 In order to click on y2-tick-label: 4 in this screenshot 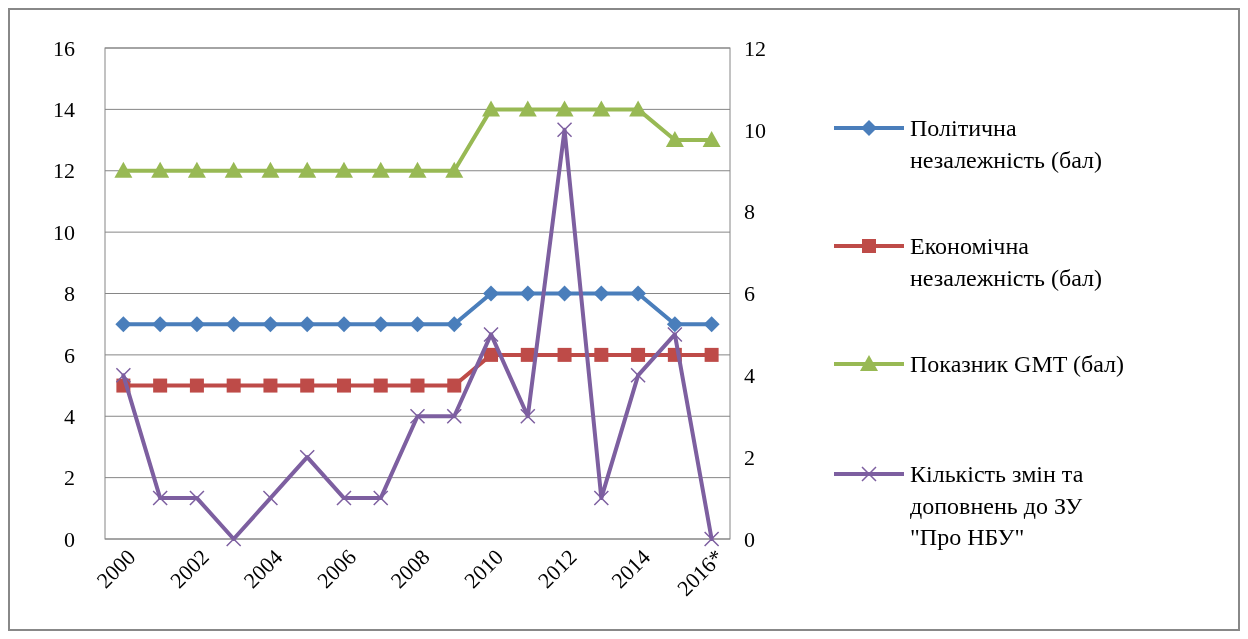, I will do `click(749, 376)`.